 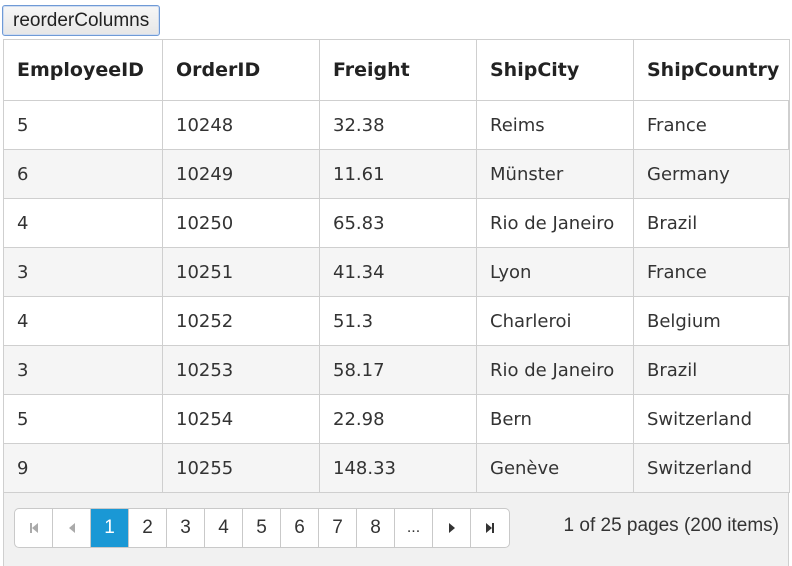 I want to click on cell-orderid: 10249, so click(x=241, y=174).